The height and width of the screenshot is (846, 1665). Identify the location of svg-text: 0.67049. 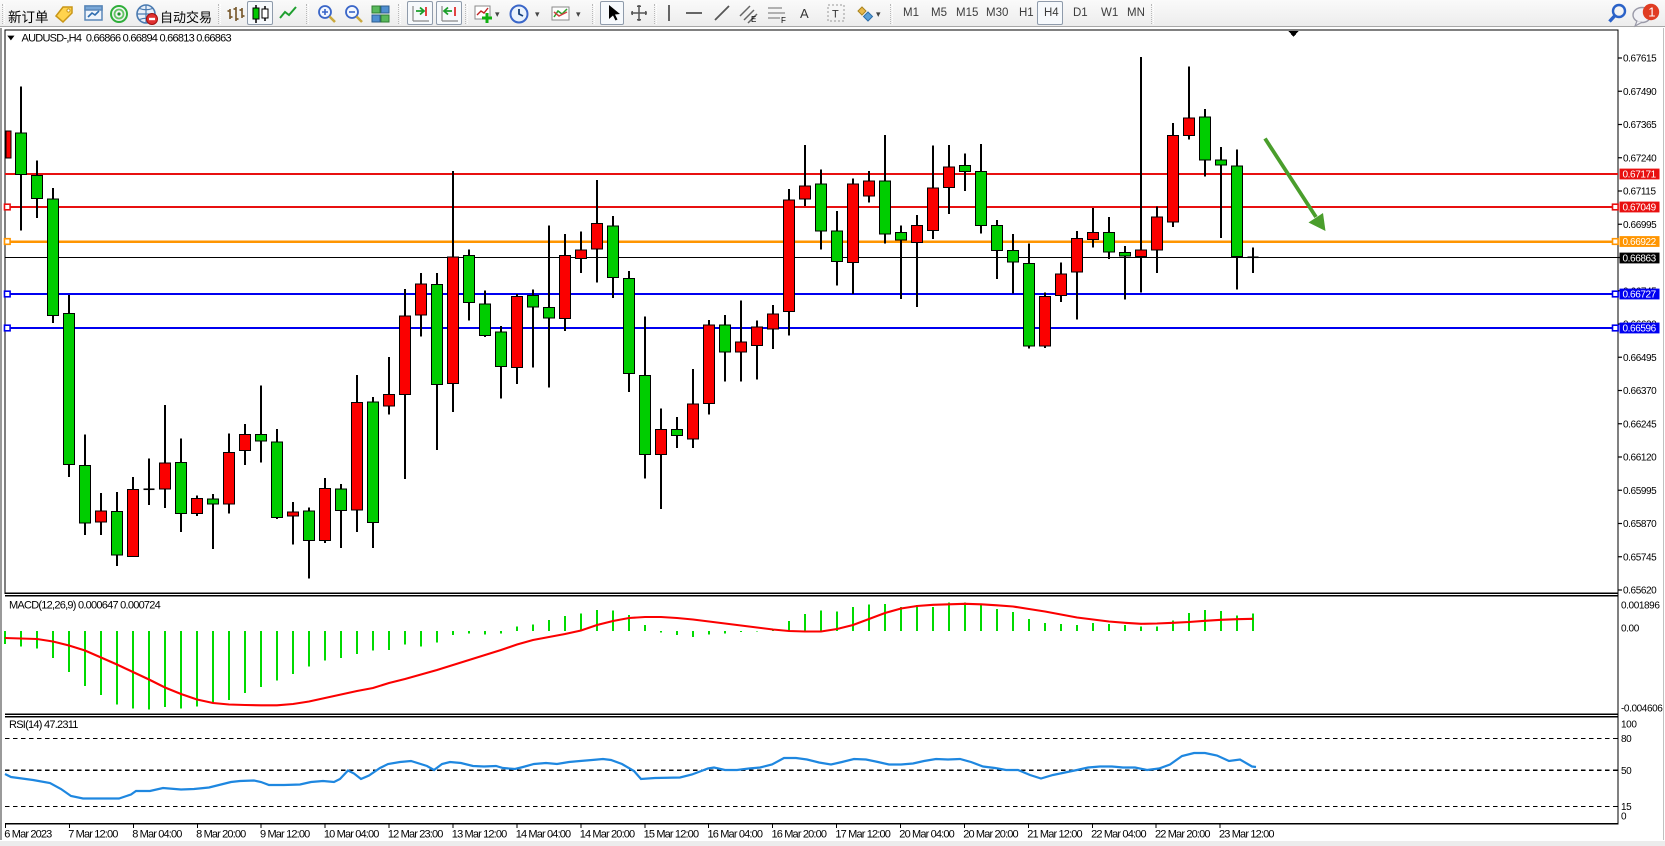
(1640, 208).